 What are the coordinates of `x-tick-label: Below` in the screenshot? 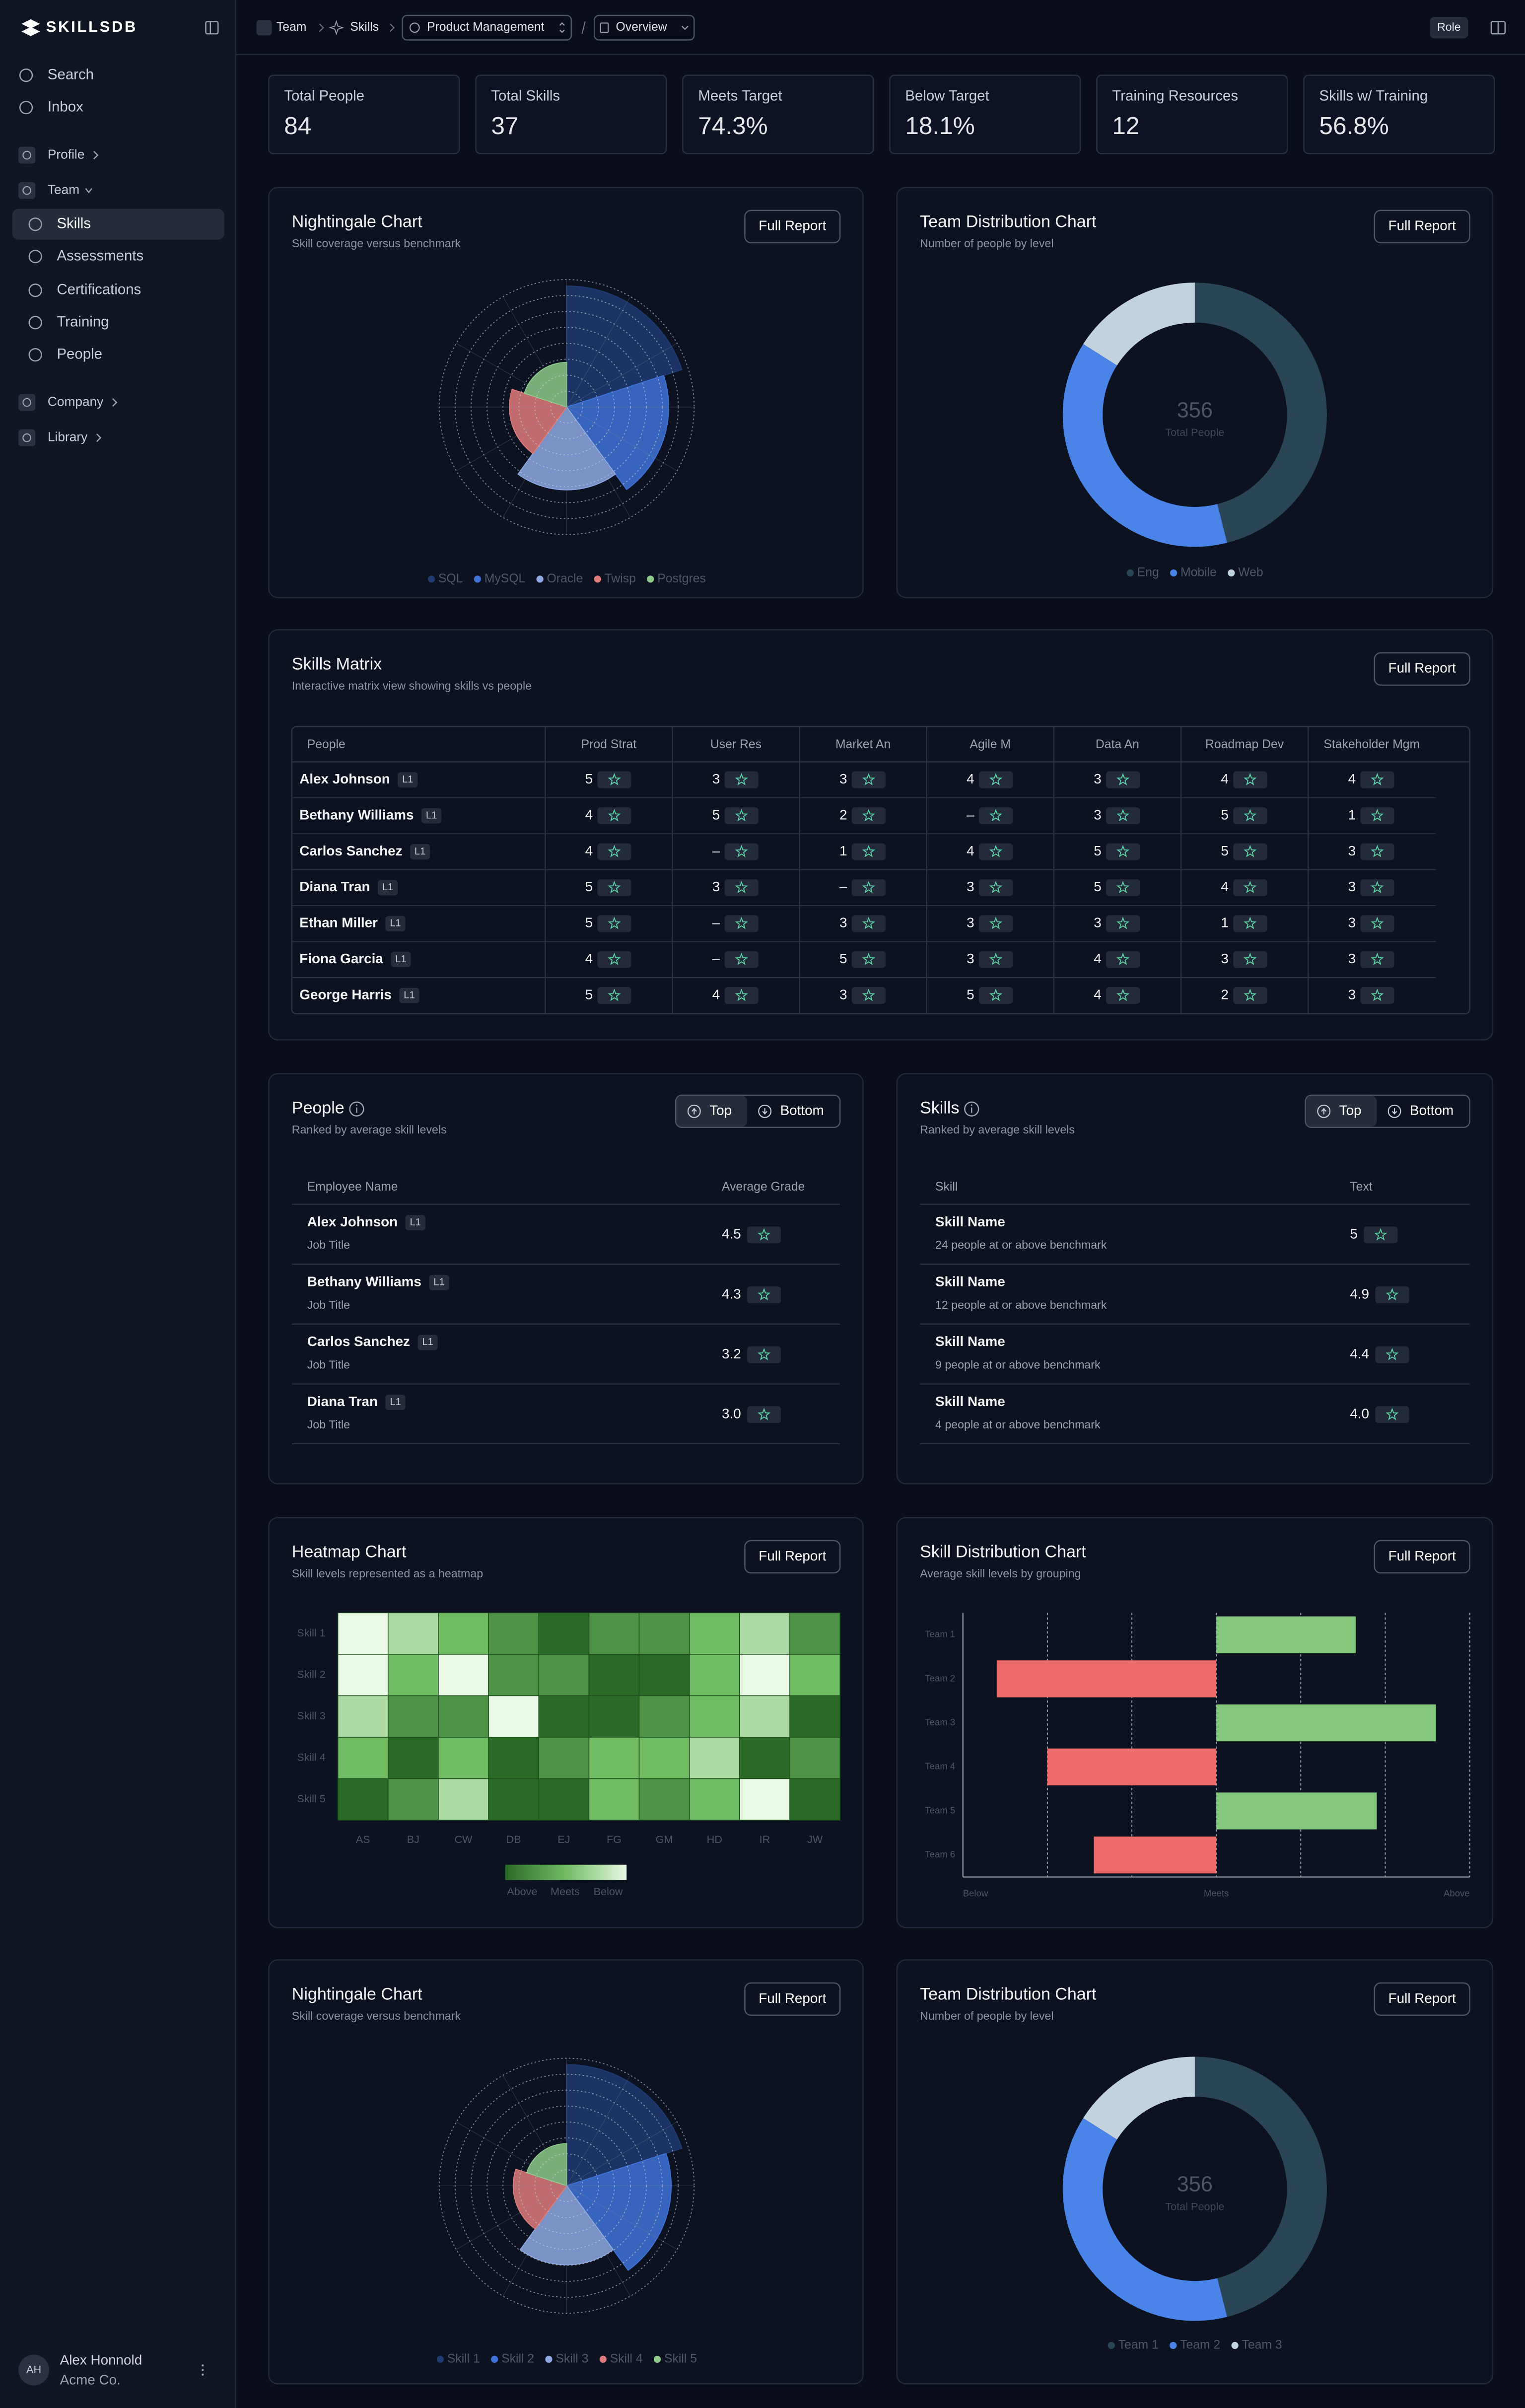 It's located at (975, 1893).